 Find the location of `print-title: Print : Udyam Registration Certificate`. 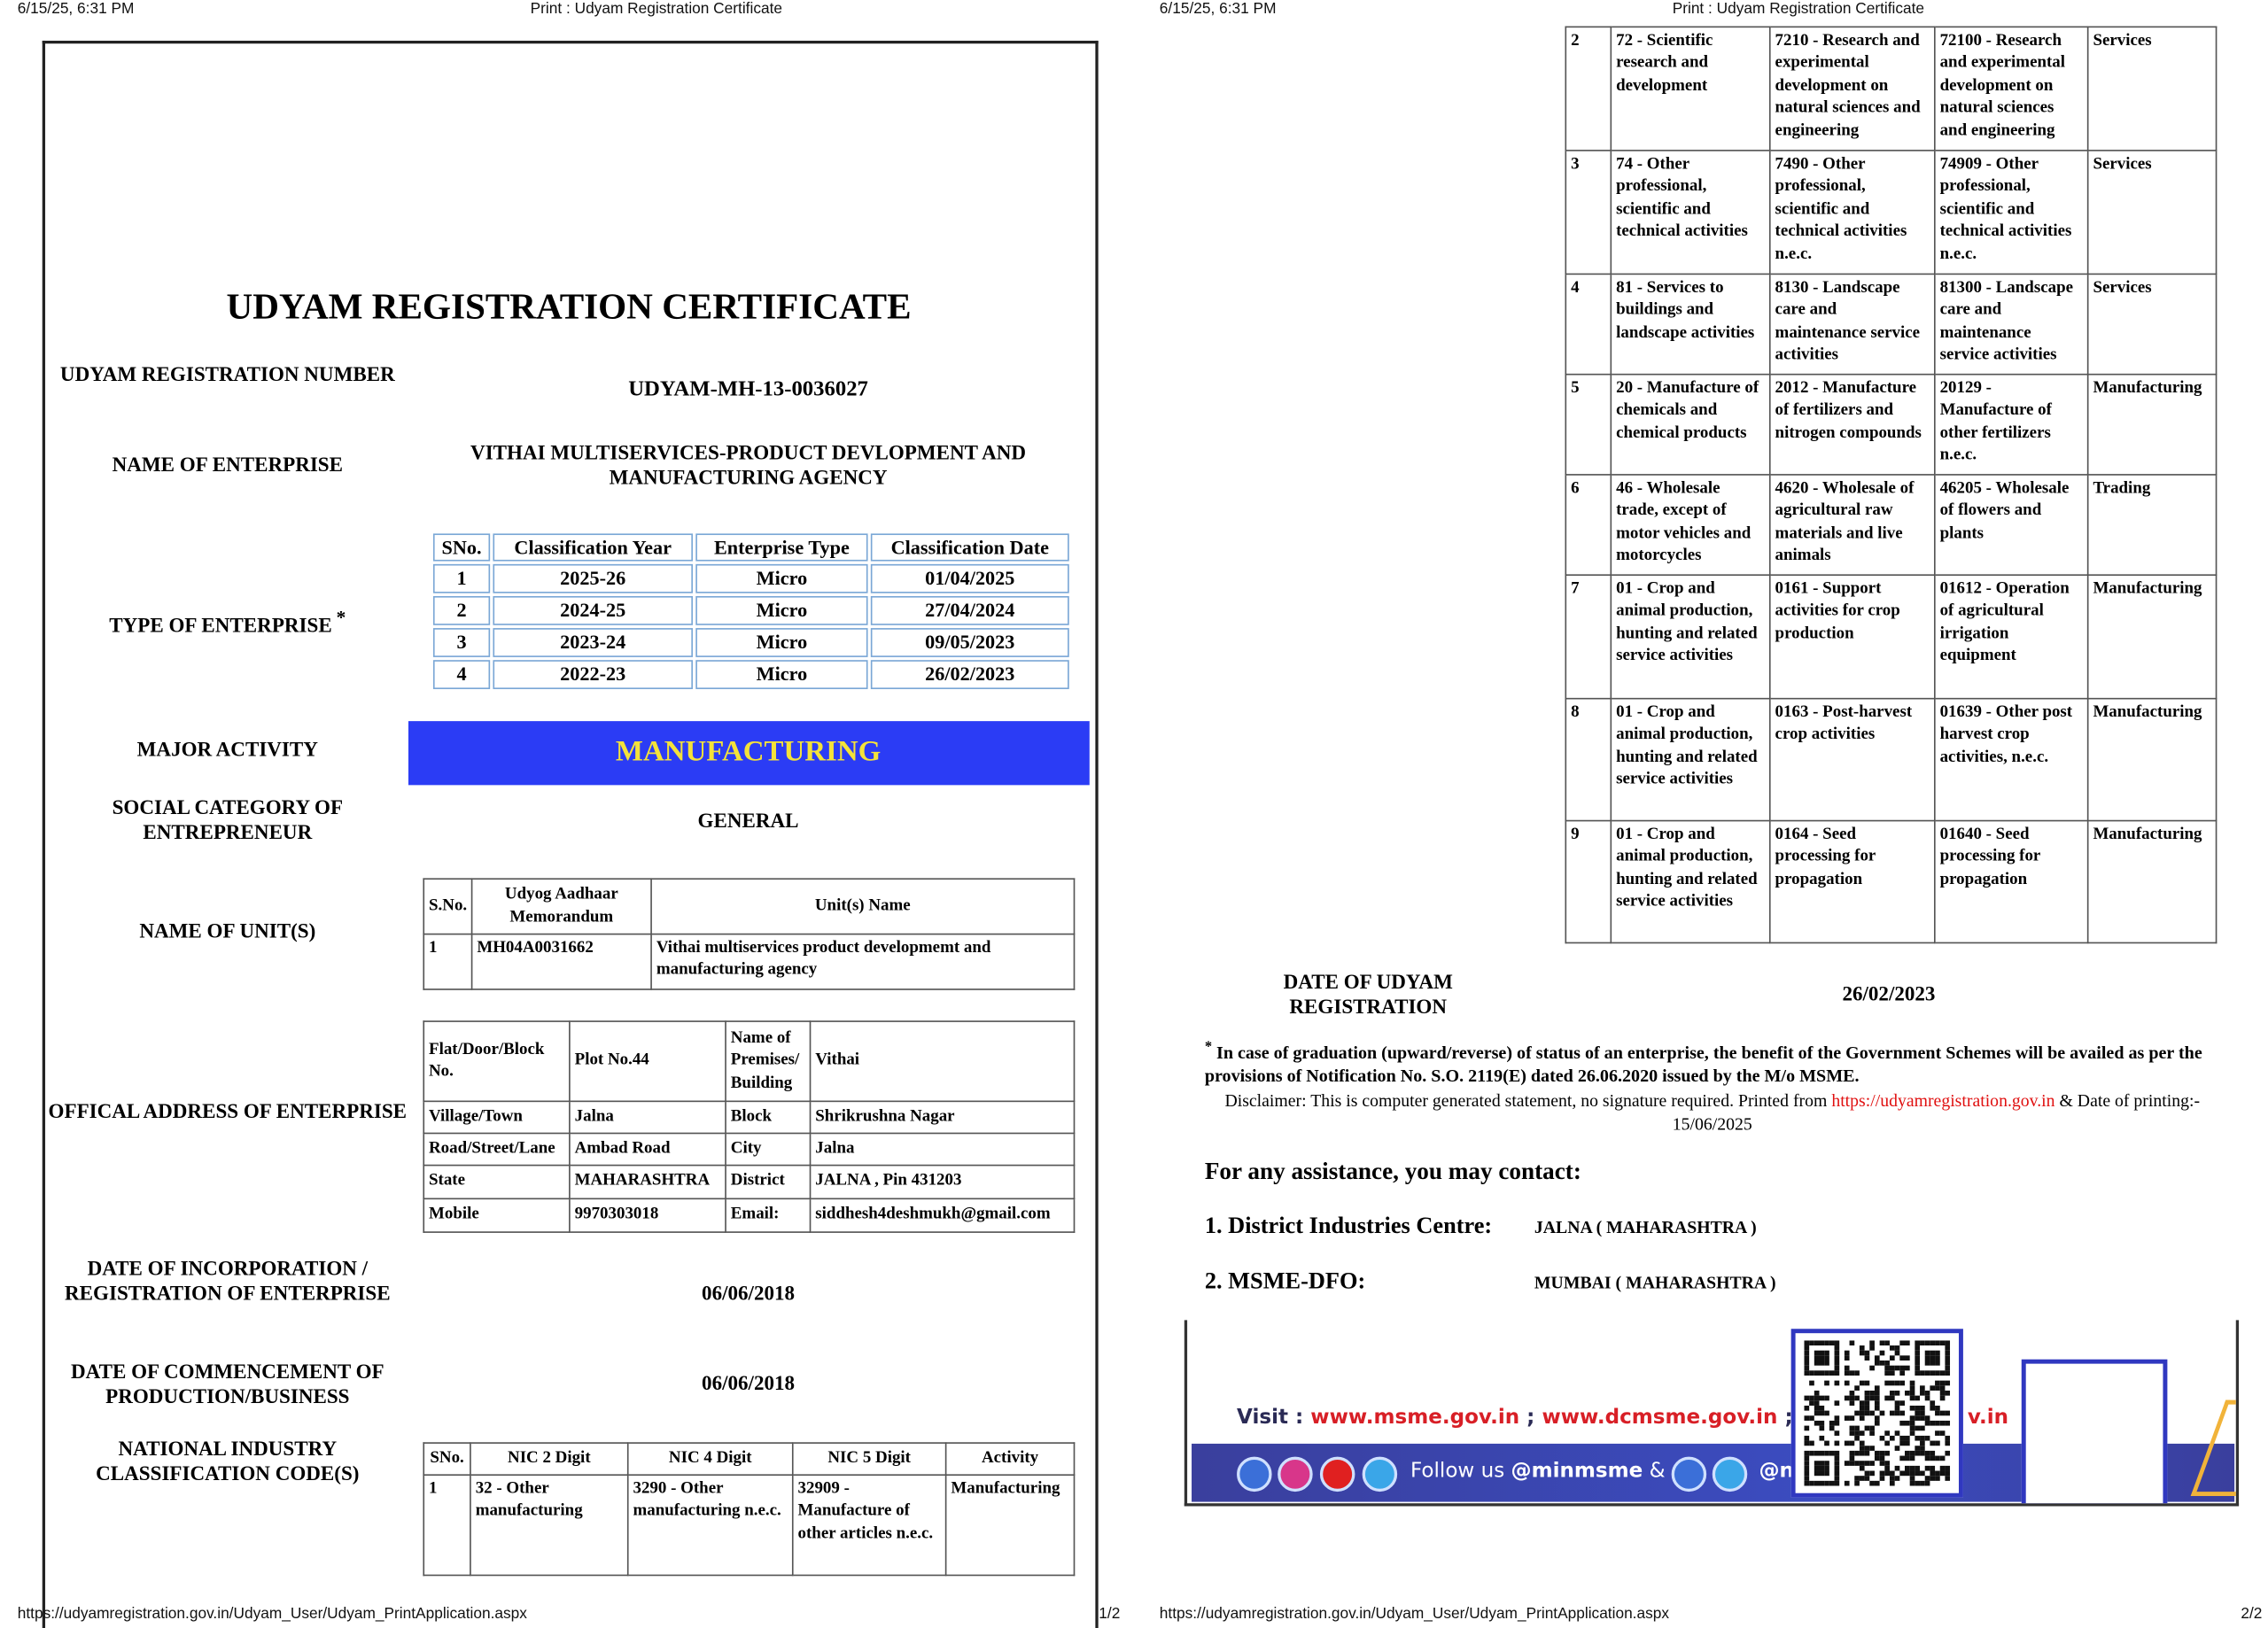

print-title: Print : Udyam Registration Certificate is located at coordinates (656, 9).